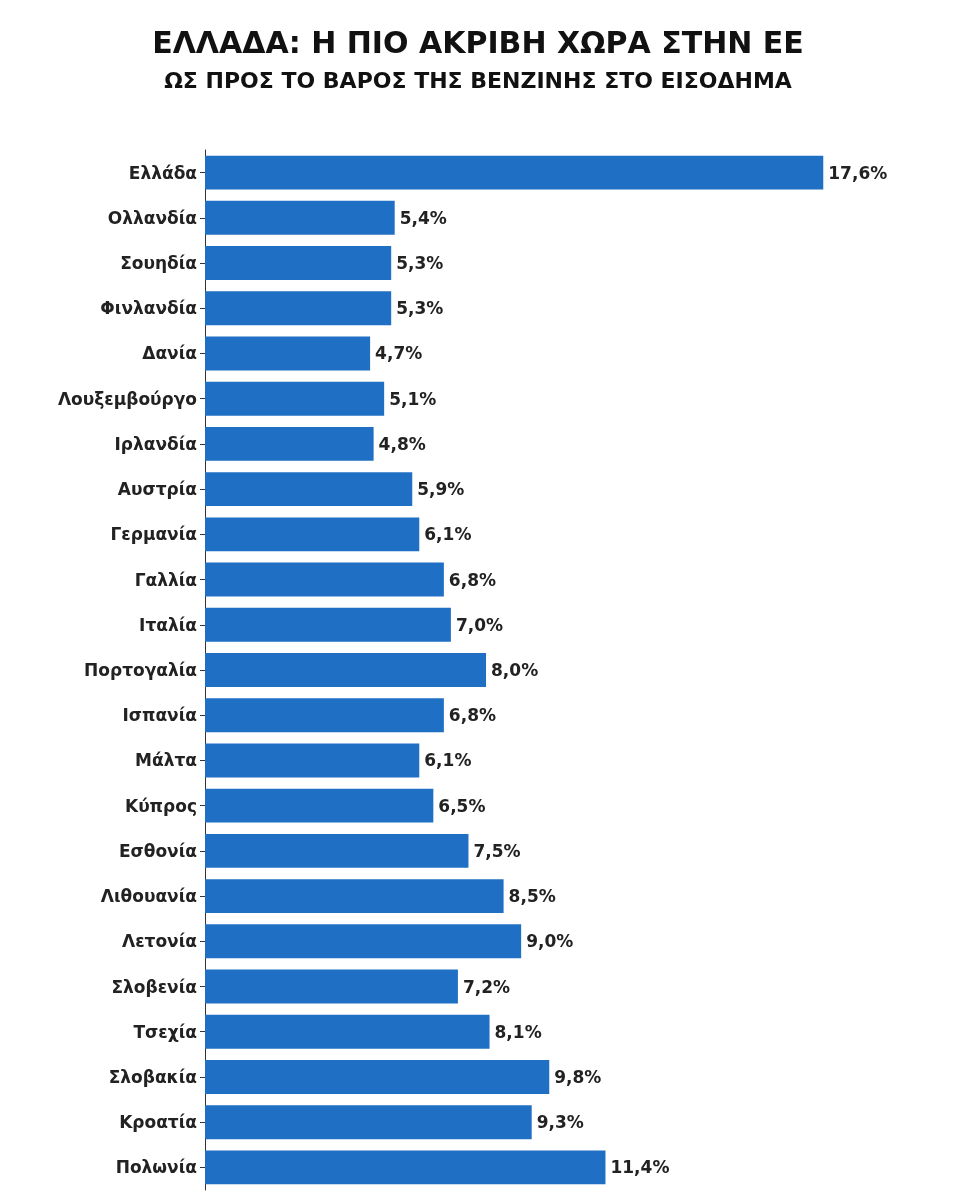 Image resolution: width=956 pixels, height=1200 pixels. Describe the element at coordinates (148, 896) in the screenshot. I see `y-tick-label: Λιθουανία` at that location.